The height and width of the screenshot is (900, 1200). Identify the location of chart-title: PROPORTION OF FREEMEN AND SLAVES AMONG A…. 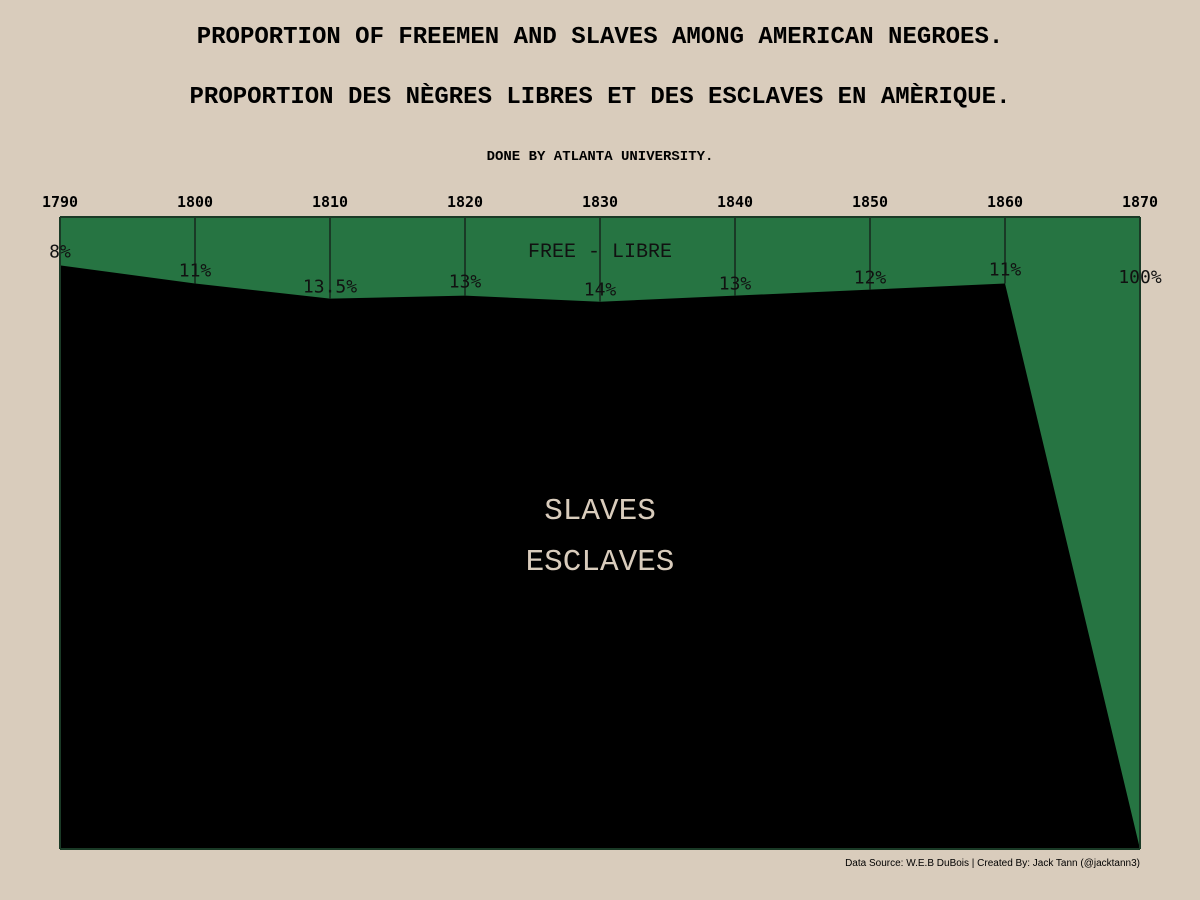
(600, 37).